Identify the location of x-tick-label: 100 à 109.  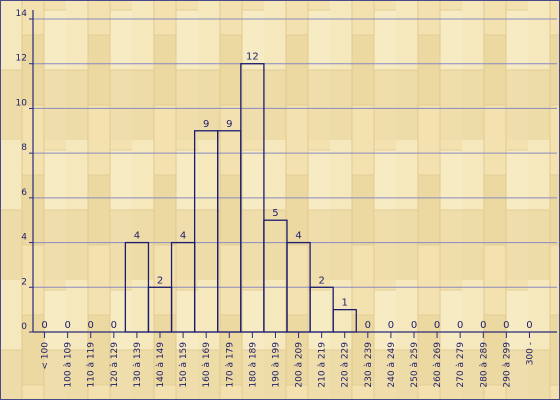
(69, 365).